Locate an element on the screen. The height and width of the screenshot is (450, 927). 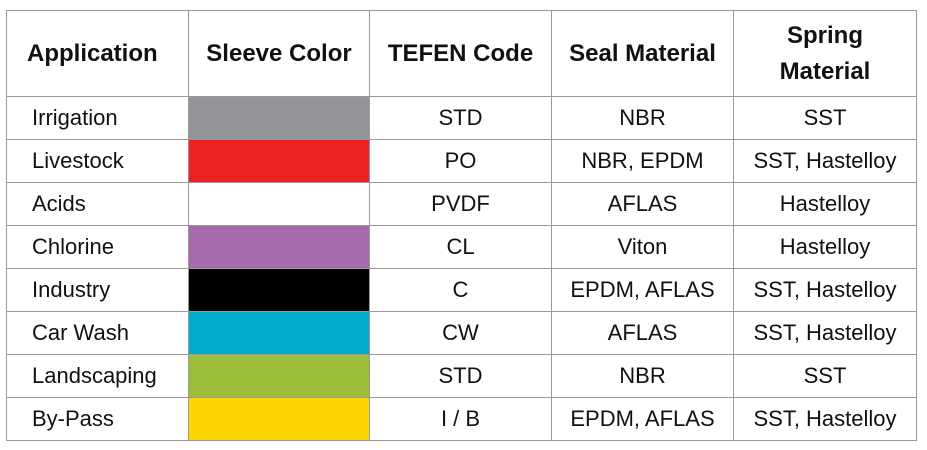
table-row: Irrigation STD NBR SST is located at coordinates (461, 118).